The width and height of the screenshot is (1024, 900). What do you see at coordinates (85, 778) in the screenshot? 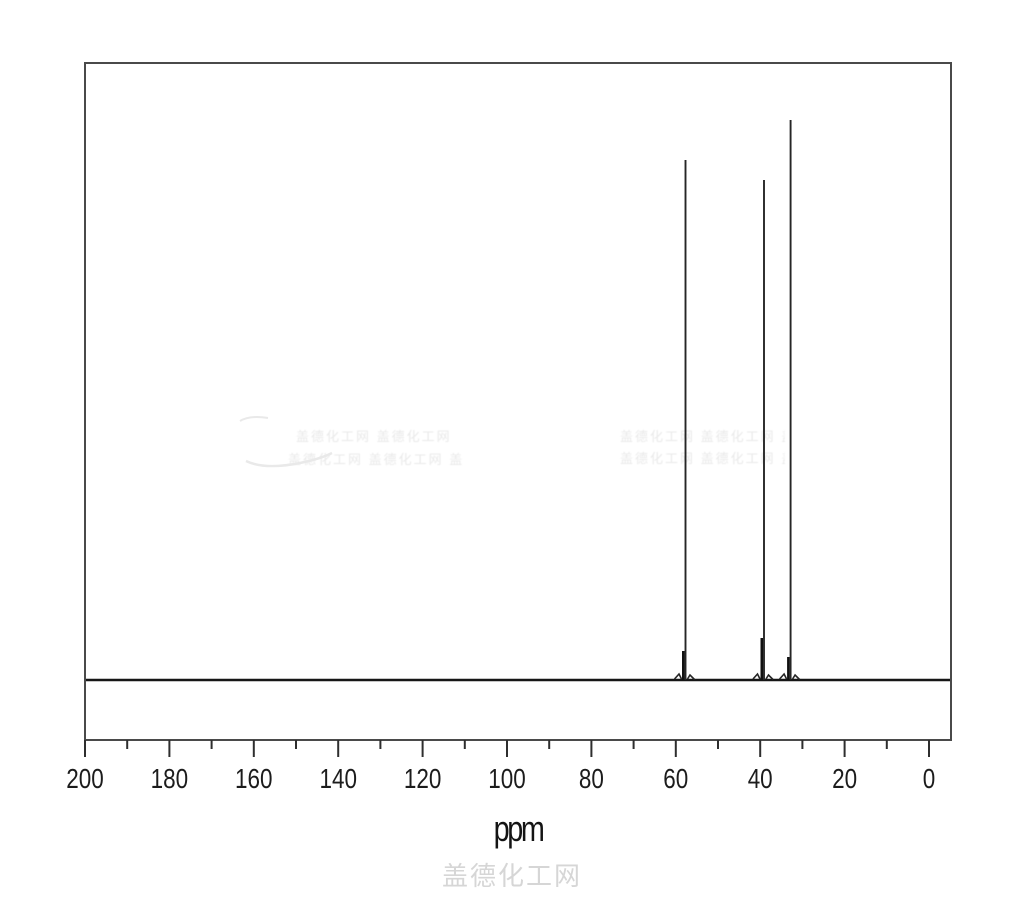
I see `x-tick-label: 200` at bounding box center [85, 778].